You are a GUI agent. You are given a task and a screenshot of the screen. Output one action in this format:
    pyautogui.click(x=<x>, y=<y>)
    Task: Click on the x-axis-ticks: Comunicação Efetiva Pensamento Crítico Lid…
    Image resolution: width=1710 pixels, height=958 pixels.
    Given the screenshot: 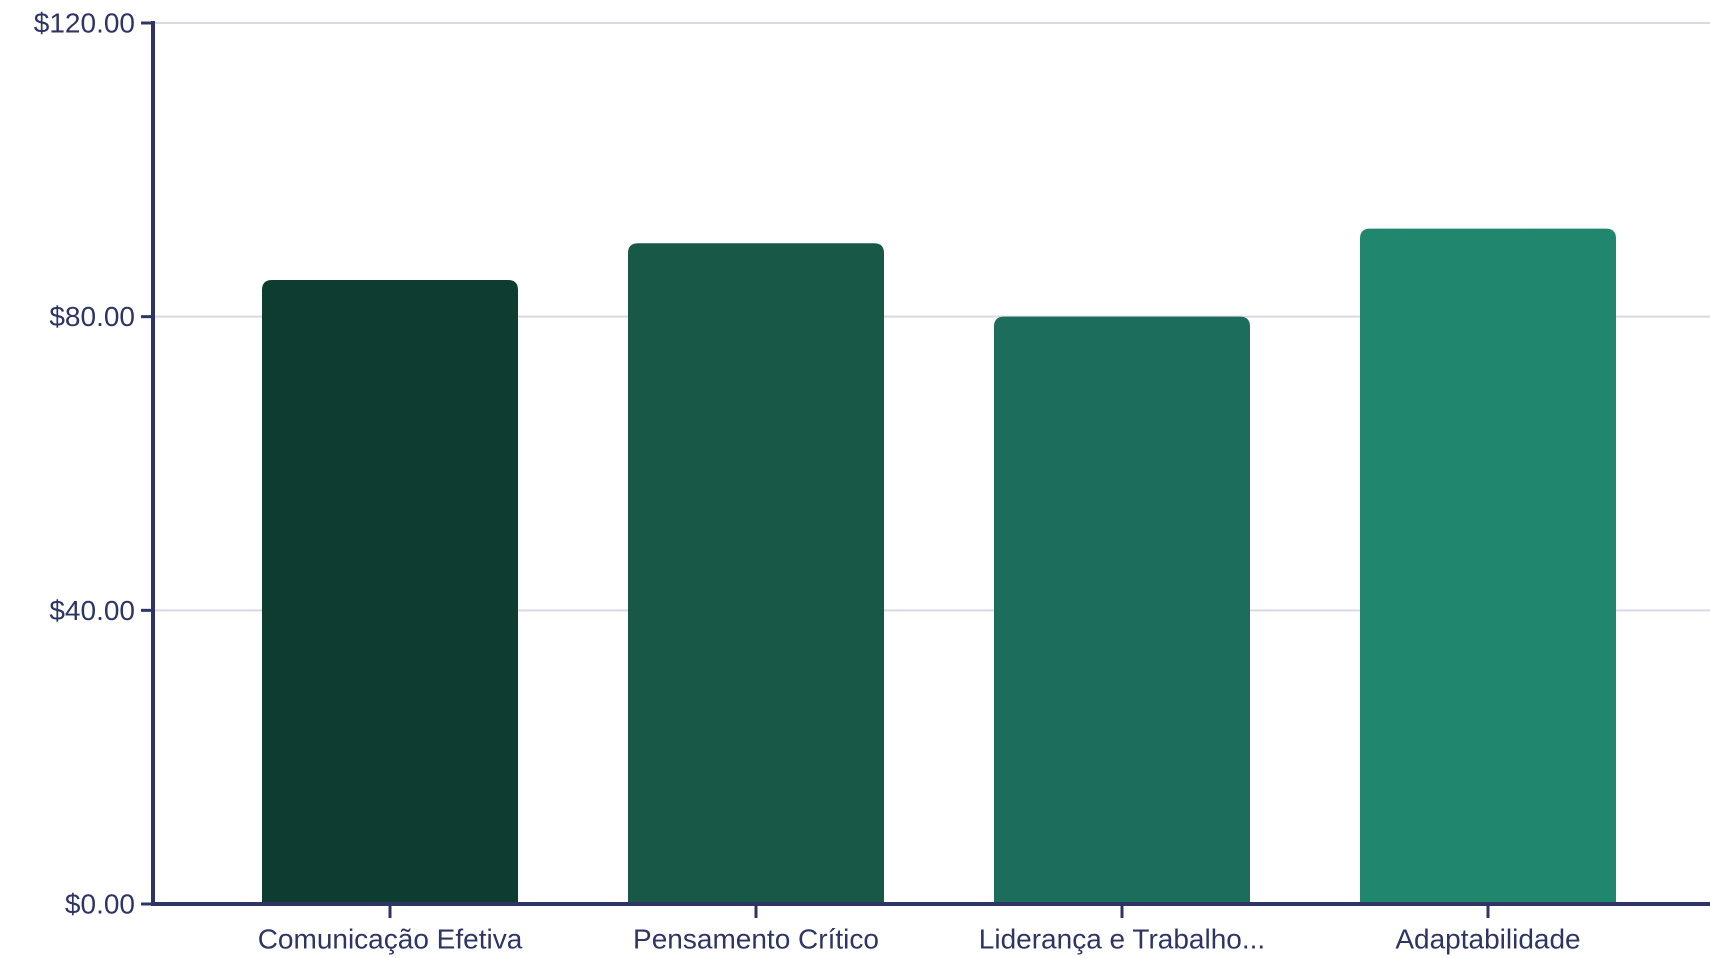 What is the action you would take?
    pyautogui.click(x=919, y=929)
    